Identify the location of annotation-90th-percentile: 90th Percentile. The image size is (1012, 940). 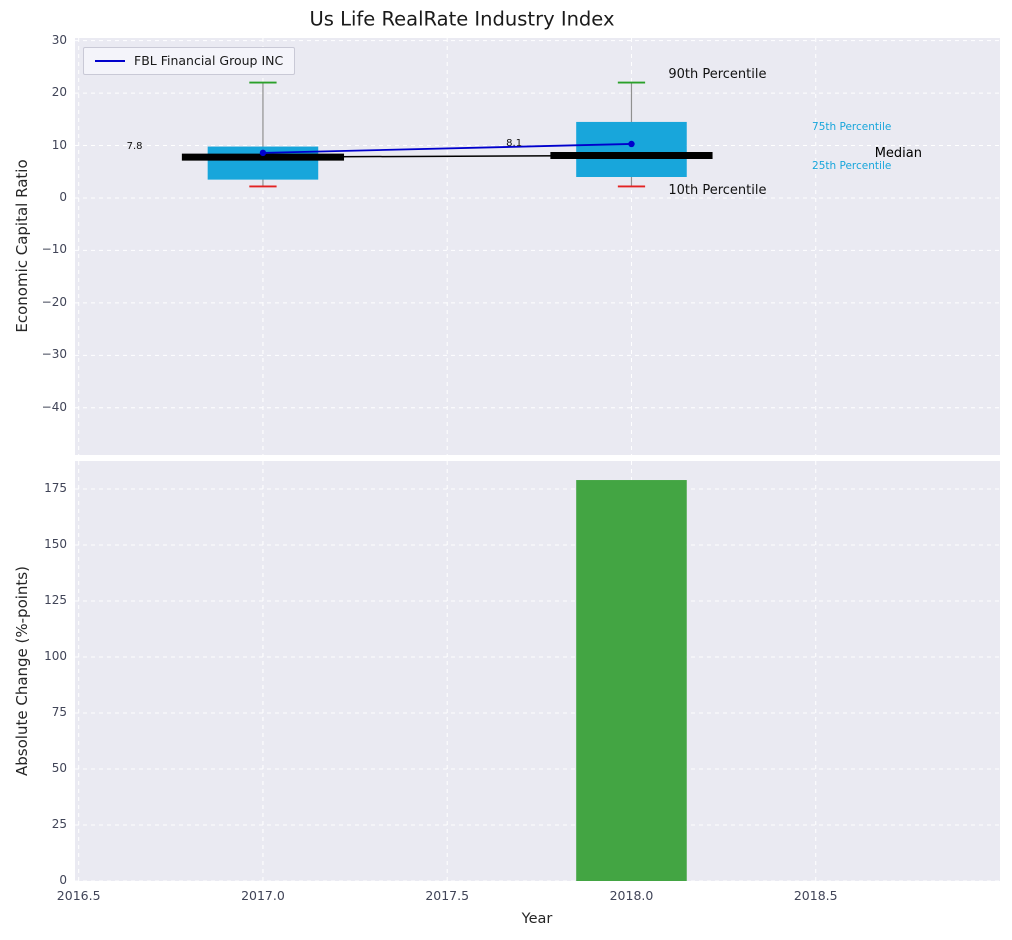
(717, 74).